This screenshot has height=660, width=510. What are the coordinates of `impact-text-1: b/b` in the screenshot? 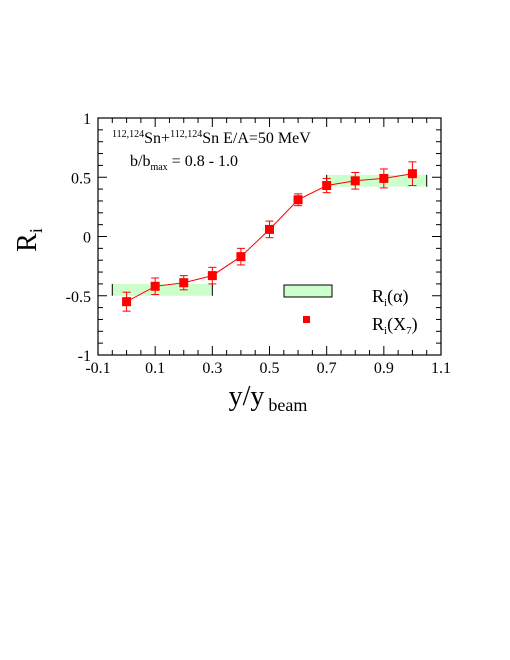 It's located at (140, 161).